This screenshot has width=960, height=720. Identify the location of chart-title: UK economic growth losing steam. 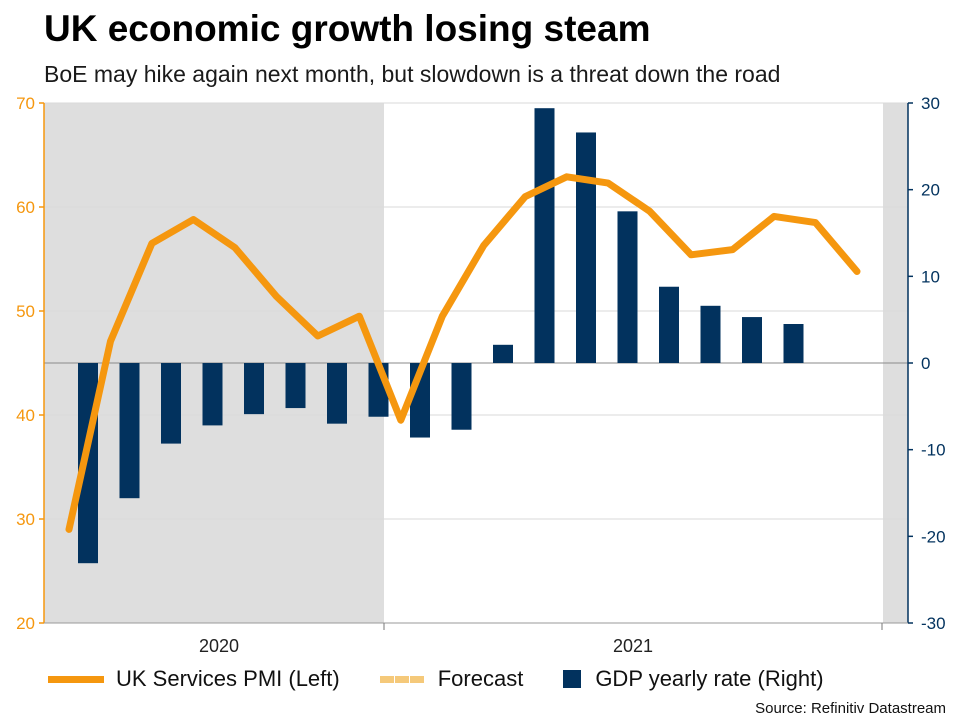
(347, 28).